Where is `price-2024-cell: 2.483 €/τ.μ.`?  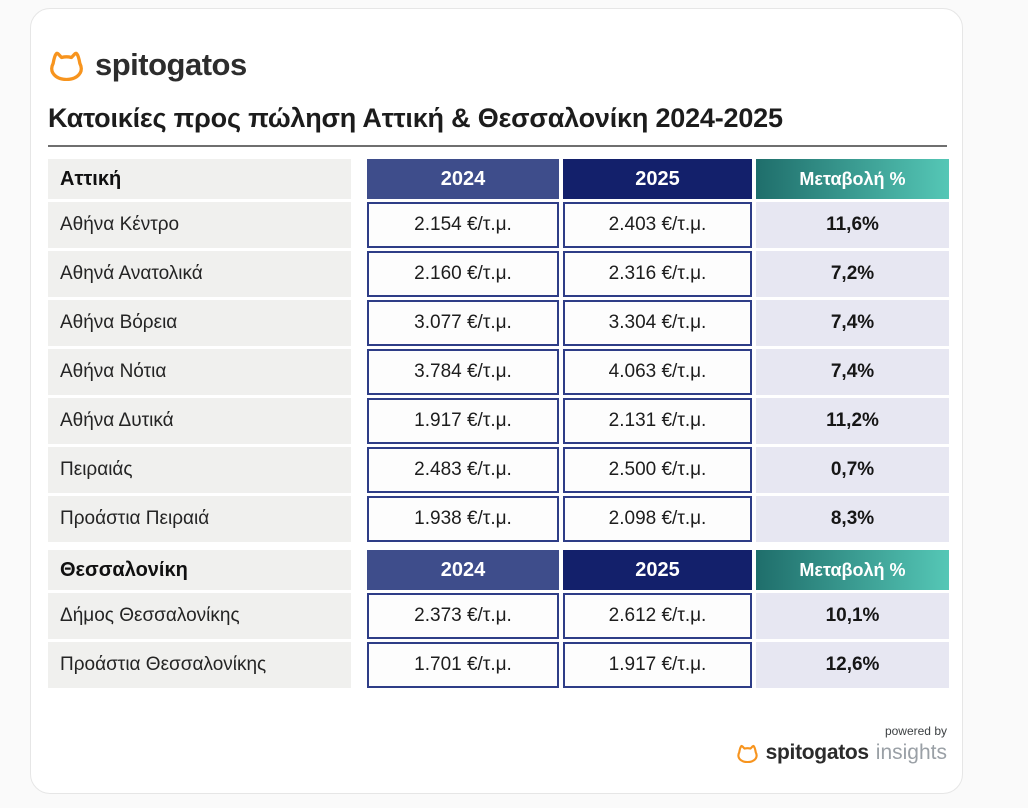
price-2024-cell: 2.483 €/τ.μ. is located at coordinates (463, 470).